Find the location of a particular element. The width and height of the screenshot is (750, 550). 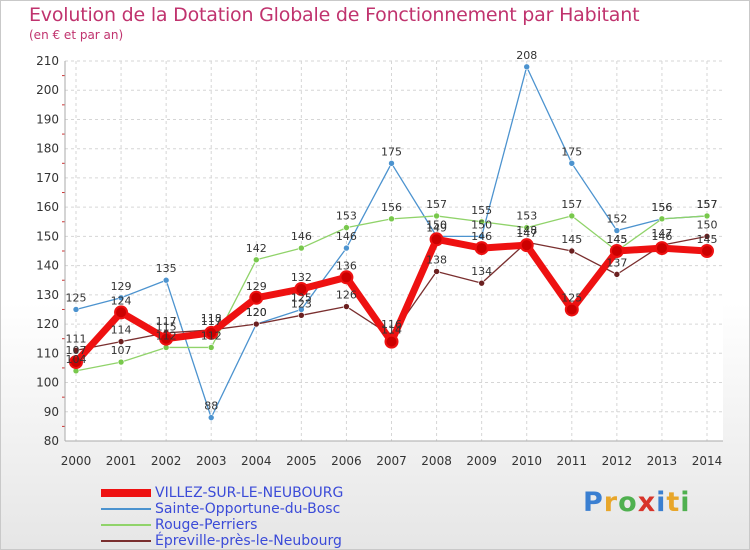

series-3-data-label: 107 is located at coordinates (121, 350).